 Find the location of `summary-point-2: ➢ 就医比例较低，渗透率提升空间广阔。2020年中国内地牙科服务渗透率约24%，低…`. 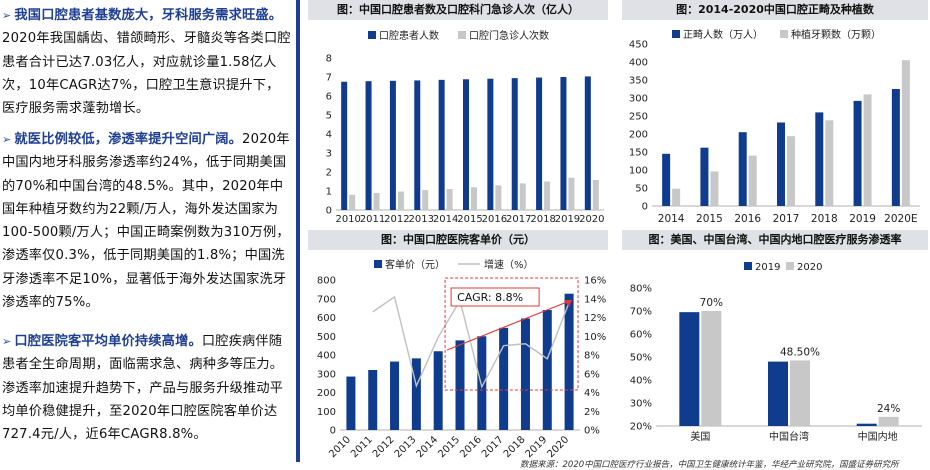

summary-point-2: ➢ 就医比例较低，渗透率提升空间广阔。2020年中国内地牙科服务渗透率约24%，低… is located at coordinates (147, 221).